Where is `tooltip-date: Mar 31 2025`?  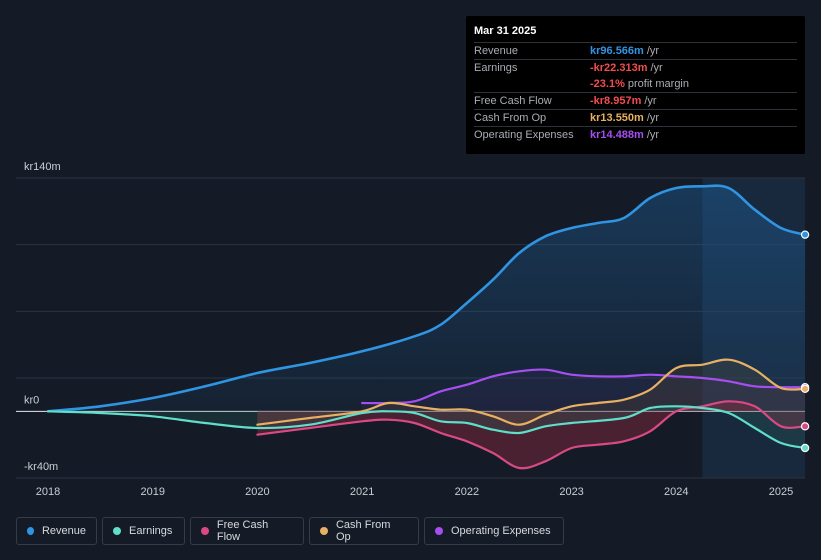 tooltip-date: Mar 31 2025 is located at coordinates (505, 31).